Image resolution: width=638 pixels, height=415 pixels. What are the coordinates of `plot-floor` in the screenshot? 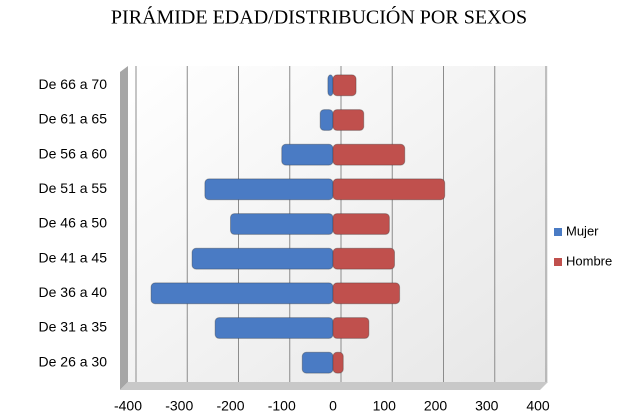 It's located at (334, 386).